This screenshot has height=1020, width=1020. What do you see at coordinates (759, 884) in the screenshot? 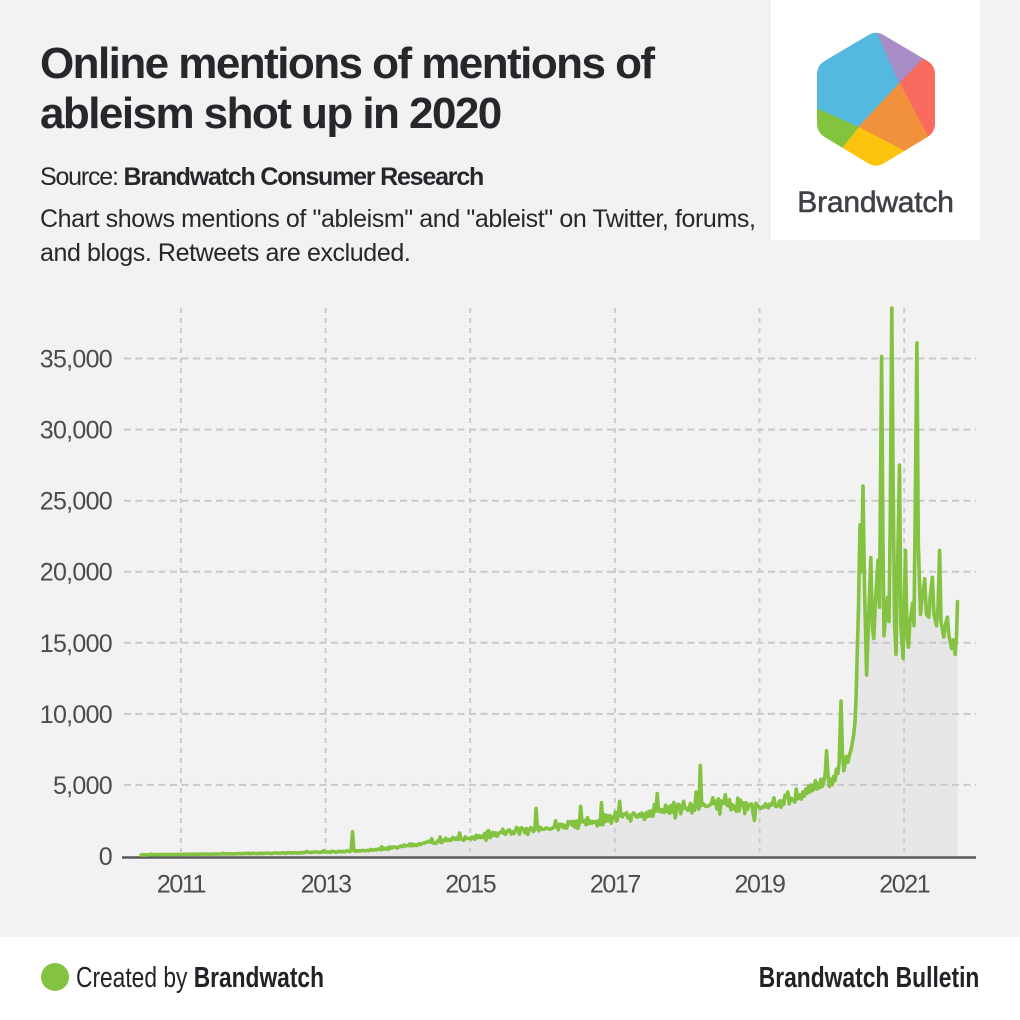
I see `svg-text: 2019` at bounding box center [759, 884].